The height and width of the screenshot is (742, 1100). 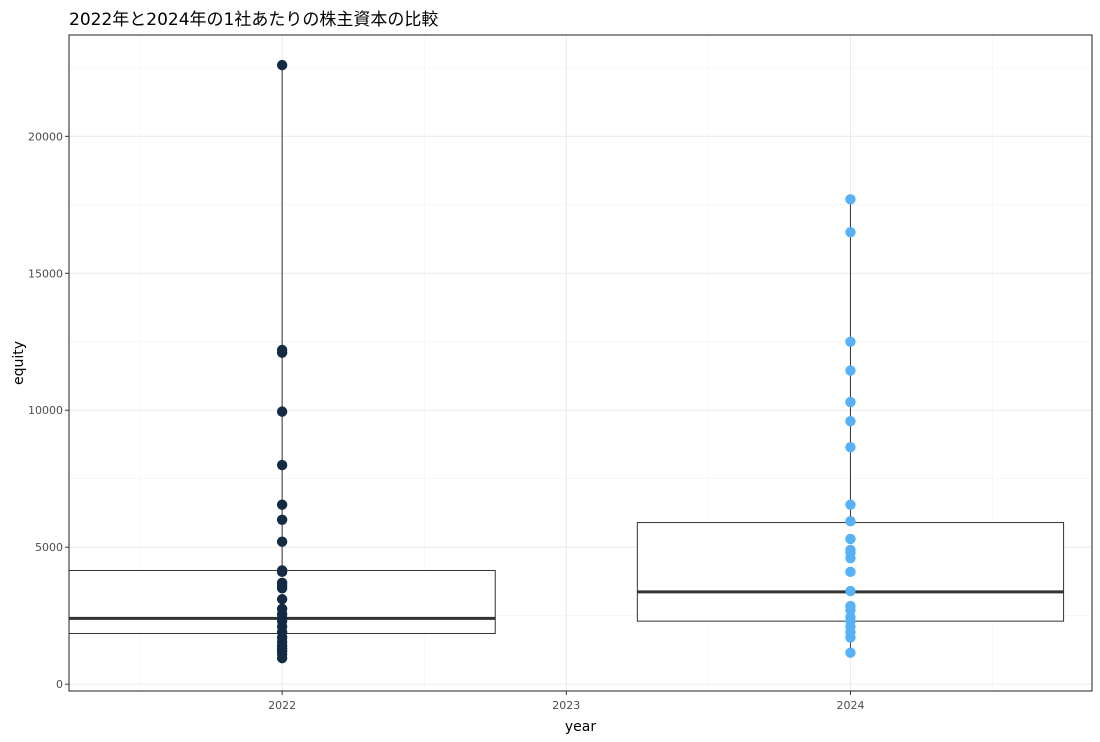 I want to click on y-tick-label: 5000, so click(x=49, y=547).